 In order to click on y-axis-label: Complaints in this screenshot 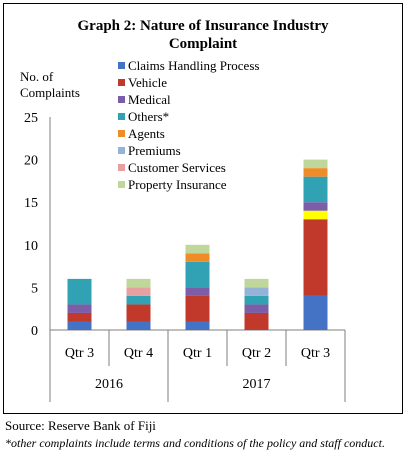, I will do `click(50, 92)`.